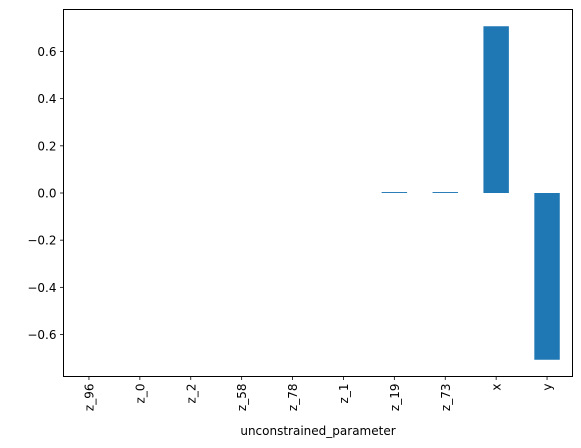 Image resolution: width=581 pixels, height=448 pixels. Describe the element at coordinates (395, 398) in the screenshot. I see `x-tick-label: z_19` at that location.